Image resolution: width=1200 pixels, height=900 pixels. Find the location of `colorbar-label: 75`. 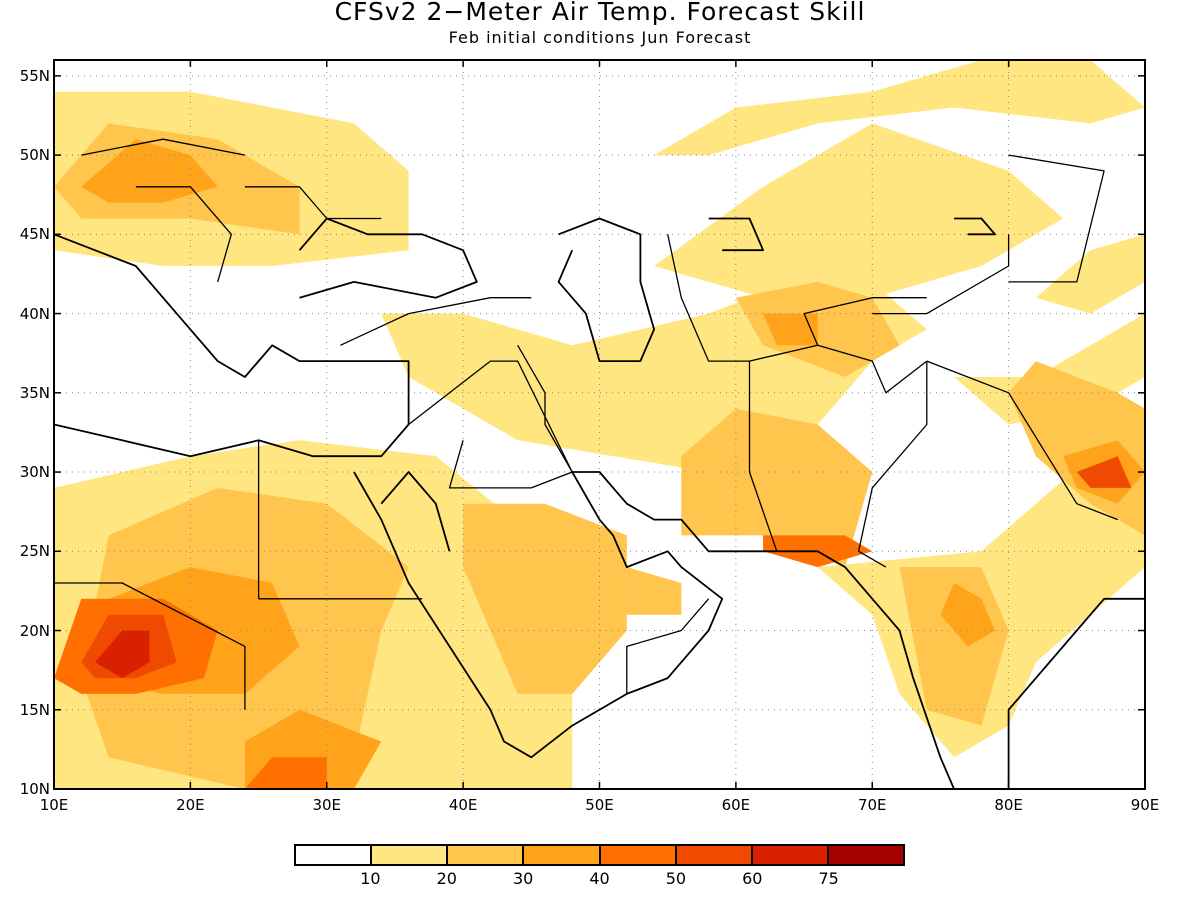

colorbar-label: 75 is located at coordinates (828, 878).